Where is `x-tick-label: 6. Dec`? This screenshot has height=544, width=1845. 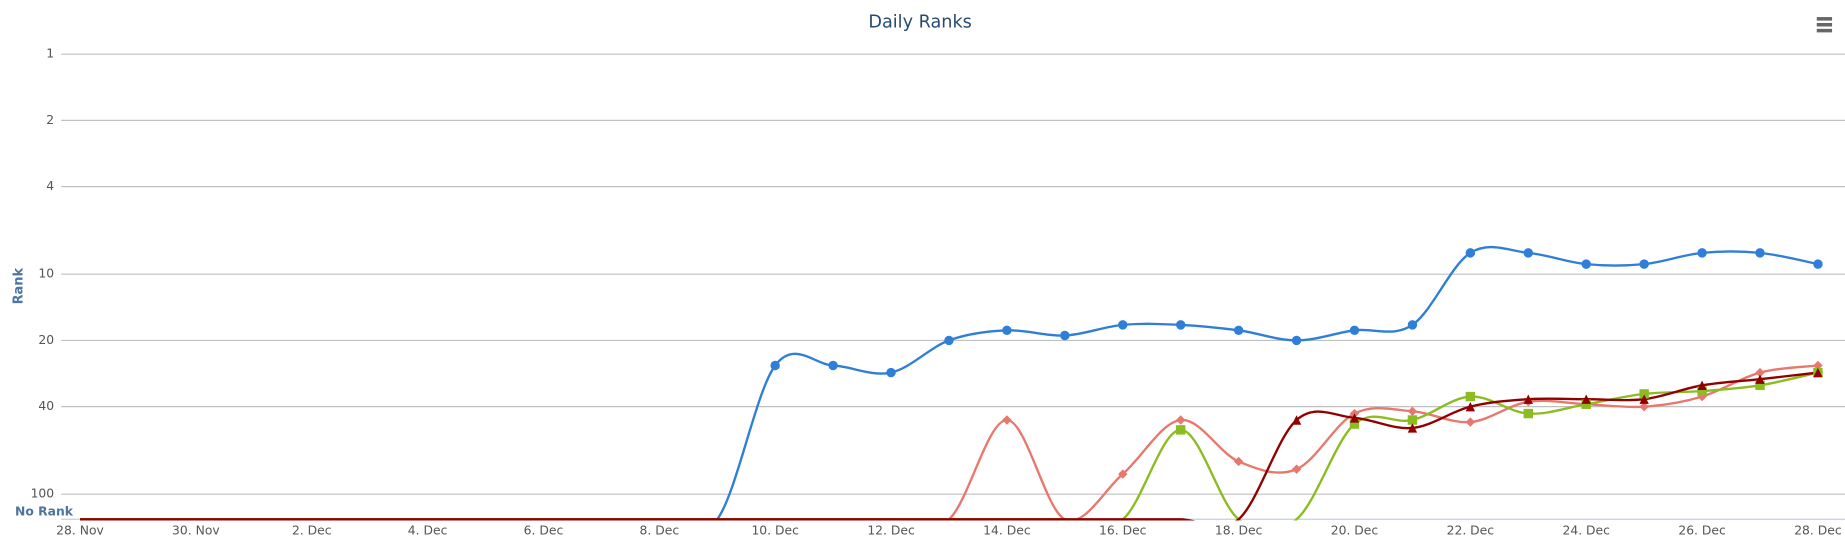 x-tick-label: 6. Dec is located at coordinates (544, 531).